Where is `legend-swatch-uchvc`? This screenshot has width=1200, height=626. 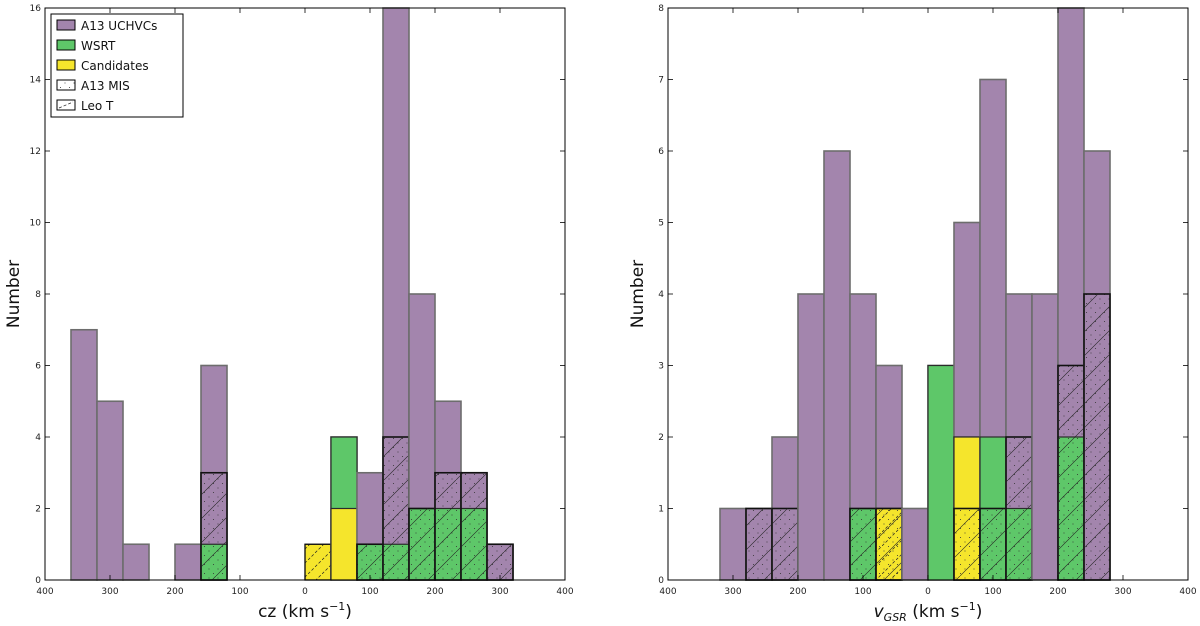
legend-swatch-uchvc is located at coordinates (66, 25).